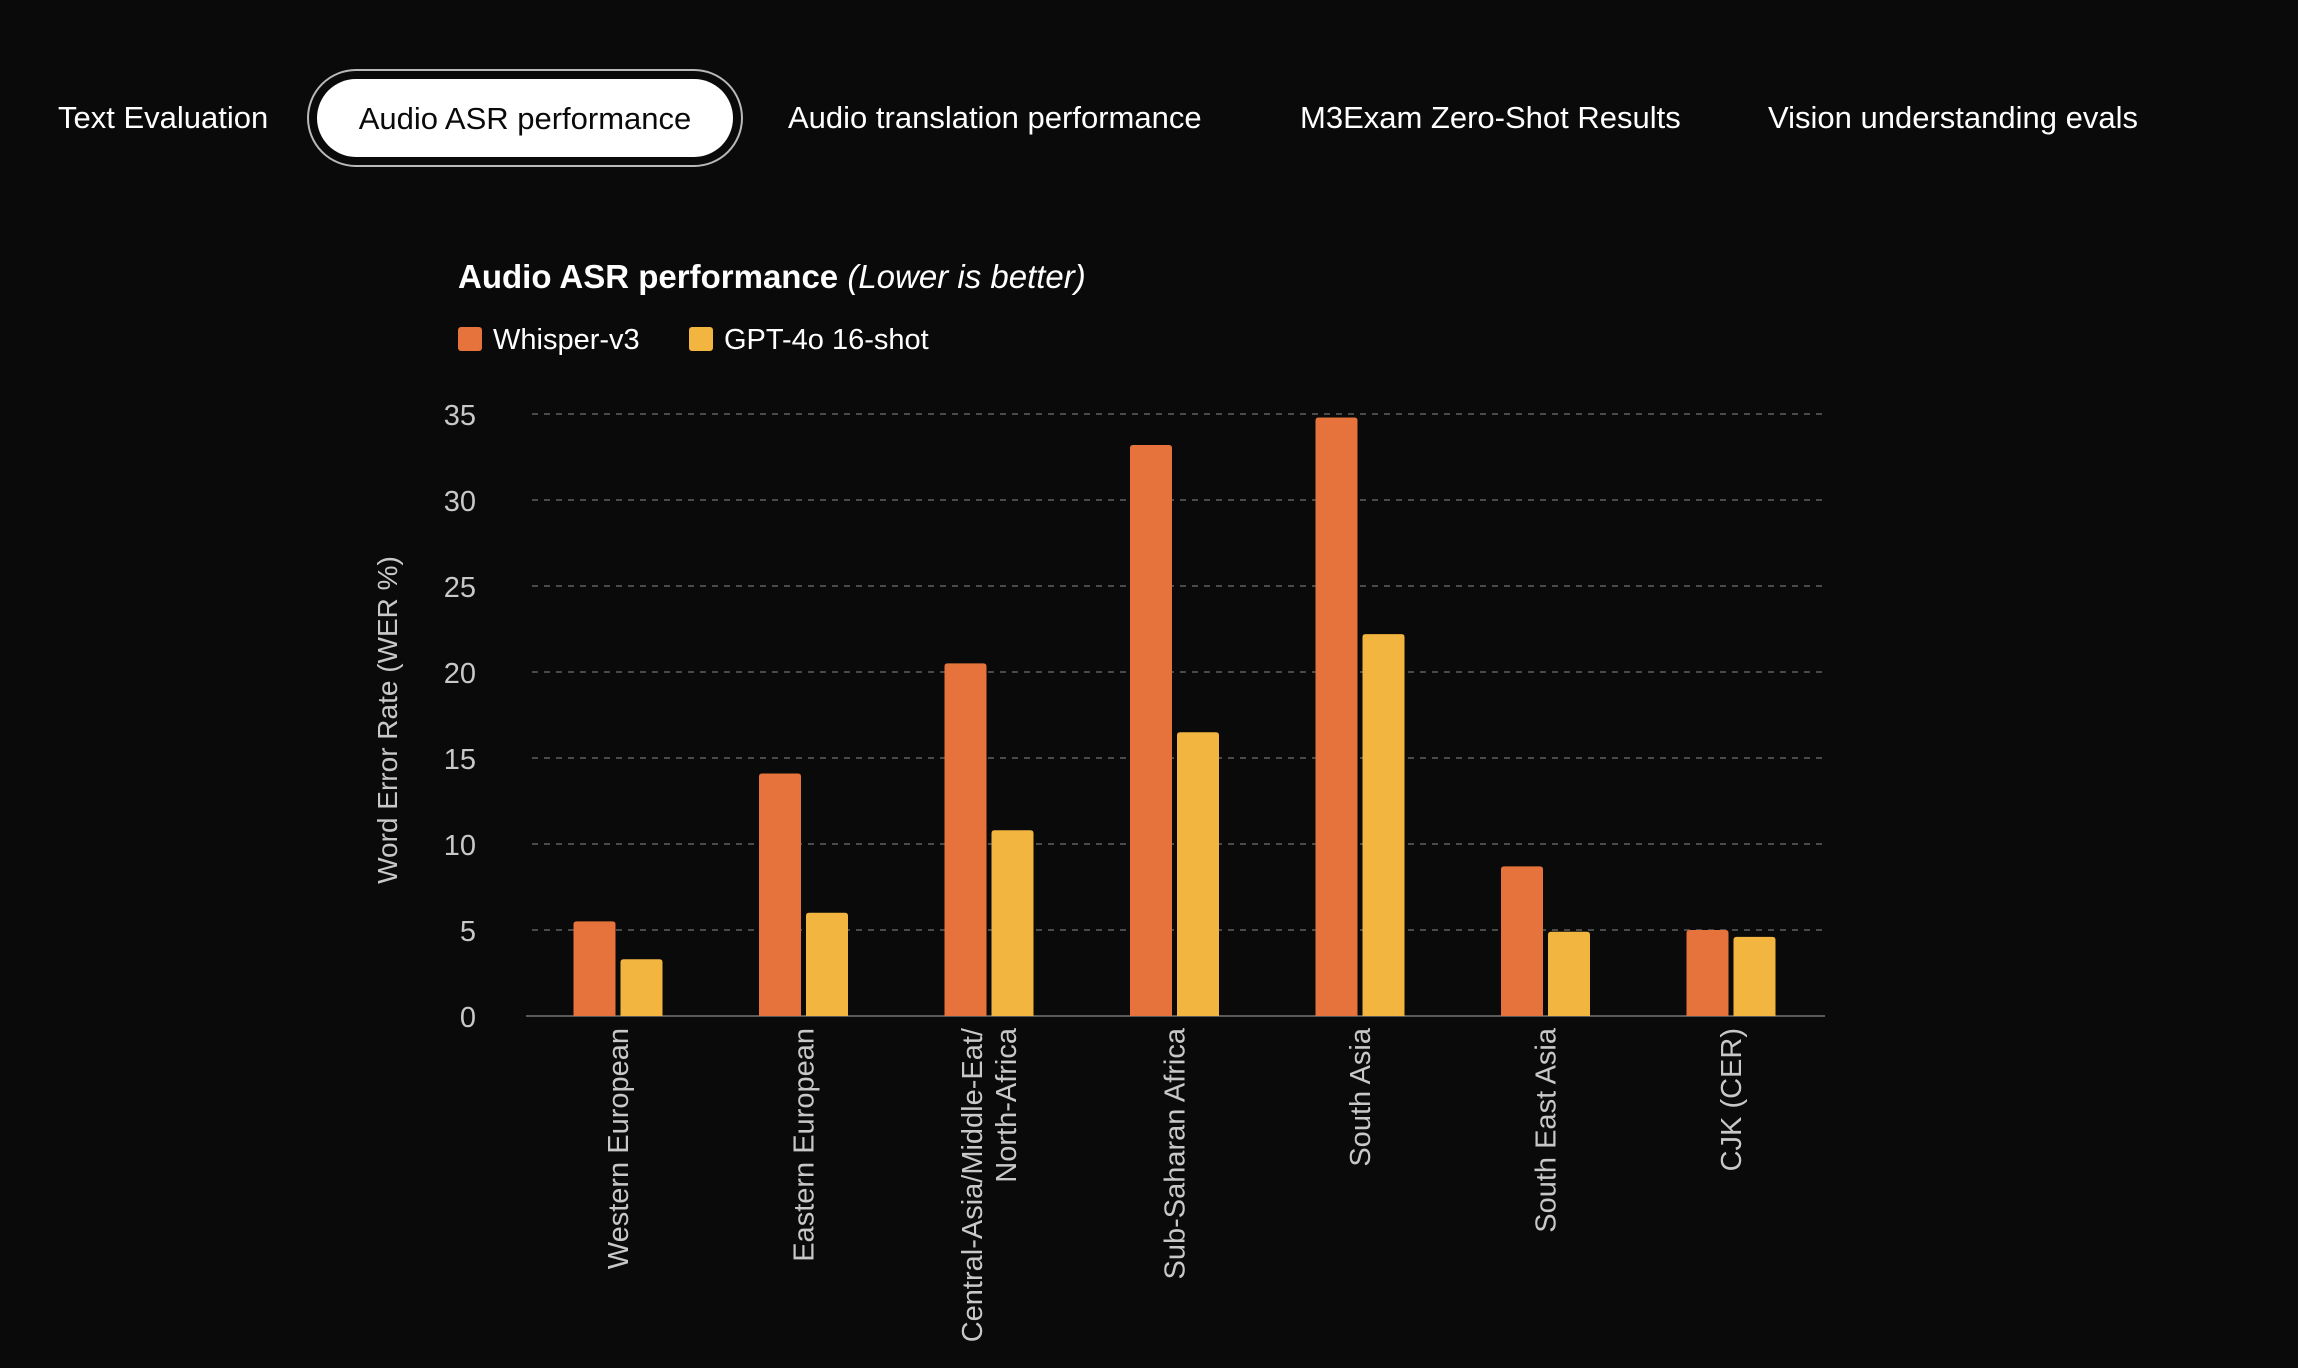 The height and width of the screenshot is (1368, 2298). Describe the element at coordinates (1547, 1130) in the screenshot. I see `x-tick-label: South East Asia` at that location.